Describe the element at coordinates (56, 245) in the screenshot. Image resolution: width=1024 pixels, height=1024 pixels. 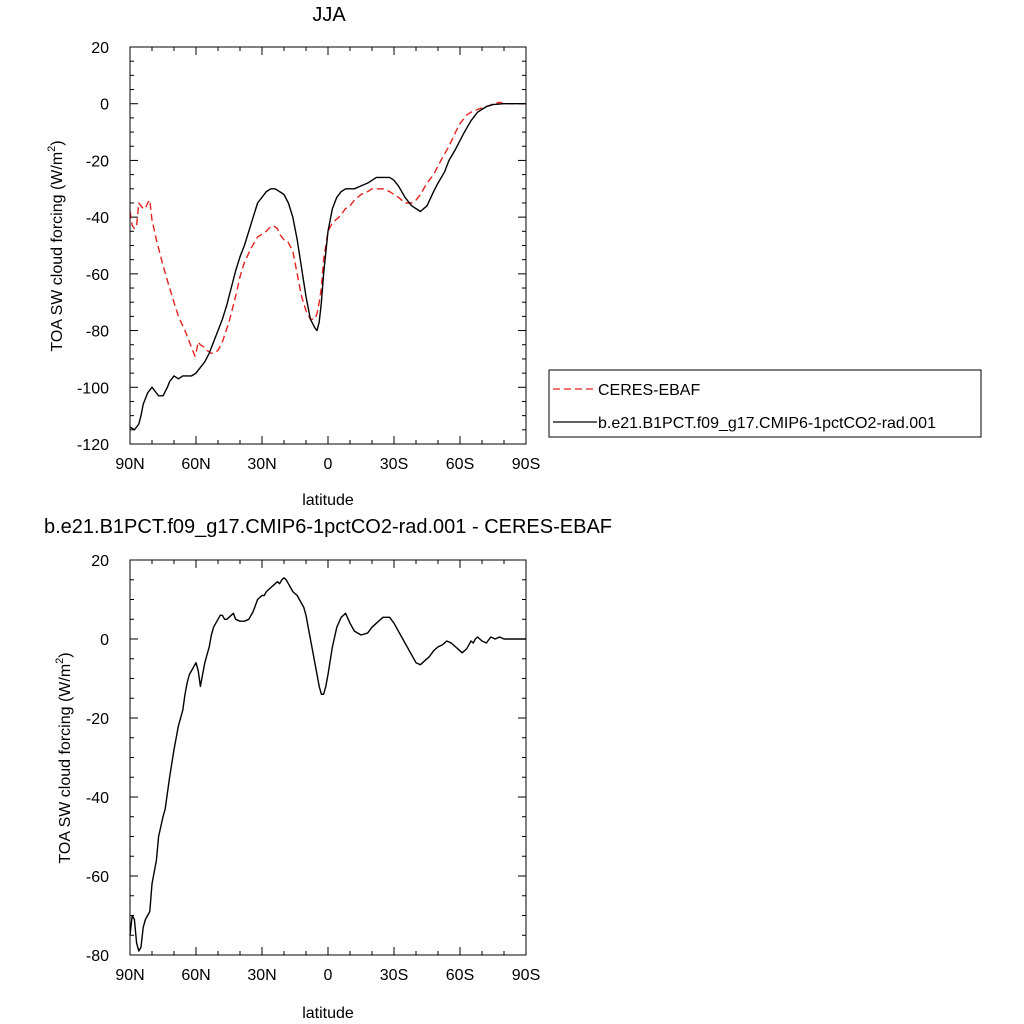
I see `top-chart-y-axis-label: TOA SW cloud forcing (W/m2)` at that location.